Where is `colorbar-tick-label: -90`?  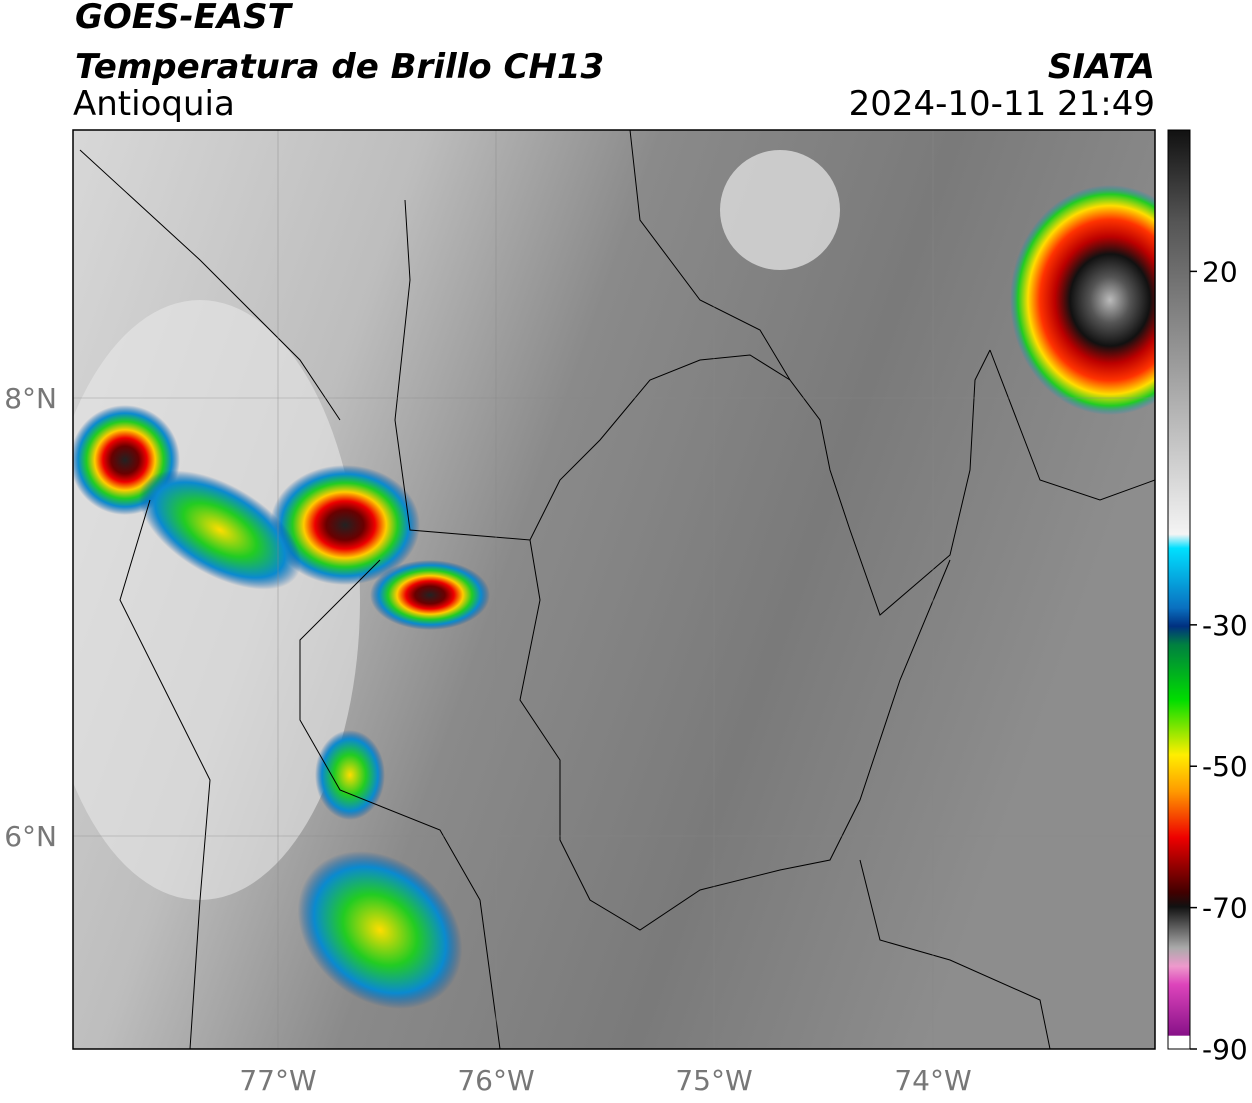 colorbar-tick-label: -90 is located at coordinates (1225, 1049).